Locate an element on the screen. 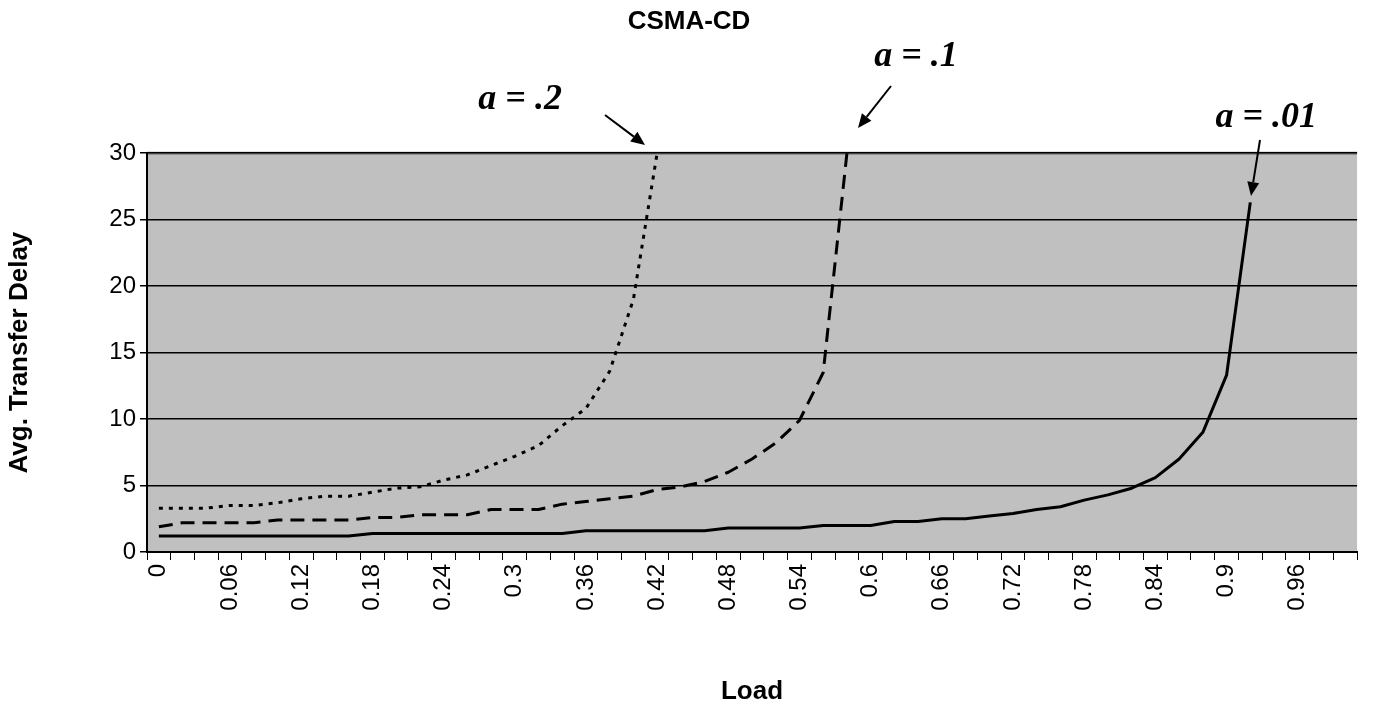  x-tick-label: 0.12 is located at coordinates (299, 587).